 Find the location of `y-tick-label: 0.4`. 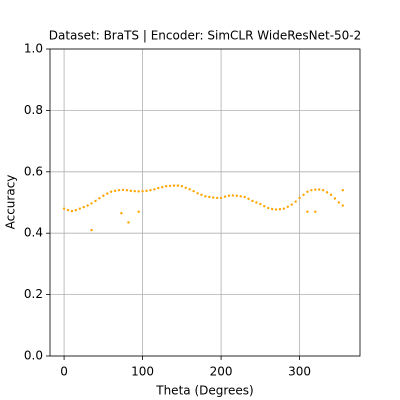

y-tick-label: 0.4 is located at coordinates (33, 233).